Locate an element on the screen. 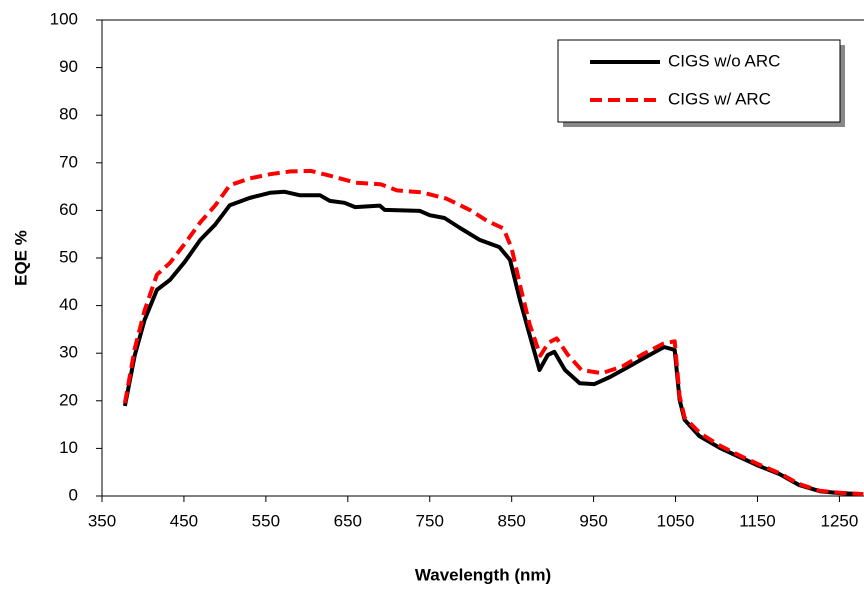  y-tick-label: 90 is located at coordinates (68, 66).